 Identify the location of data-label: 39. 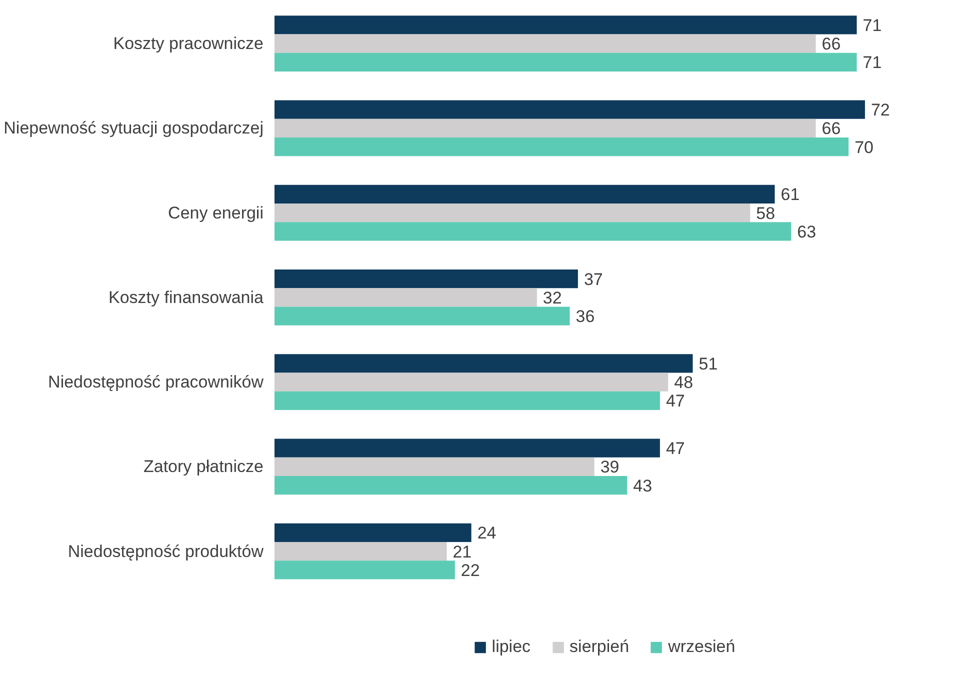
(610, 467).